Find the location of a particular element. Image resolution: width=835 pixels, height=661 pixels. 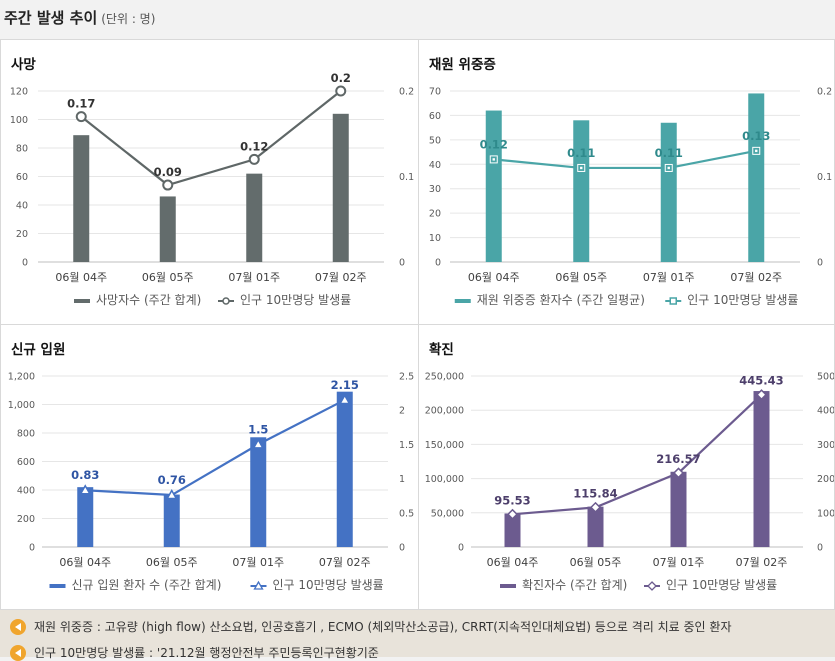

y-tick-label: 150,000 is located at coordinates (444, 445).